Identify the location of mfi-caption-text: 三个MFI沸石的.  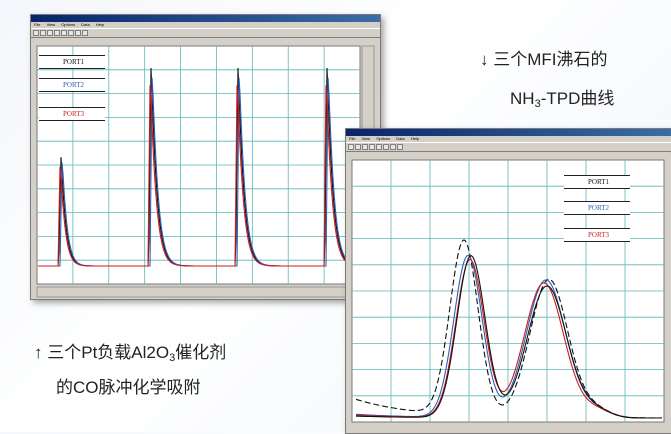
(550, 59).